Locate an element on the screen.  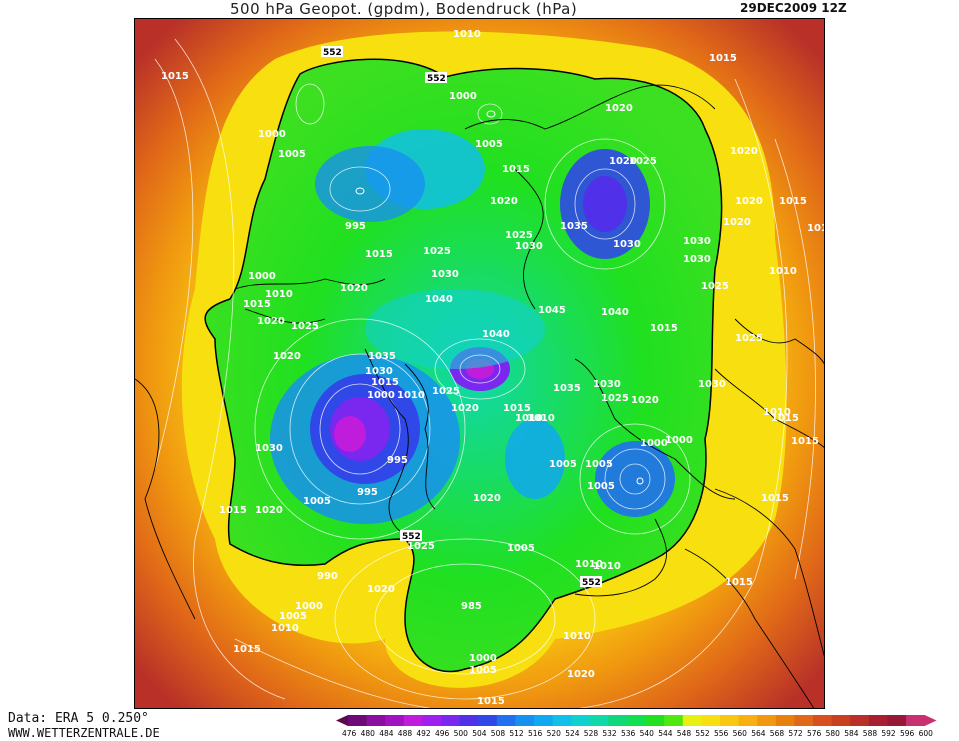
legend-tick-label: 600 is located at coordinates (926, 733).